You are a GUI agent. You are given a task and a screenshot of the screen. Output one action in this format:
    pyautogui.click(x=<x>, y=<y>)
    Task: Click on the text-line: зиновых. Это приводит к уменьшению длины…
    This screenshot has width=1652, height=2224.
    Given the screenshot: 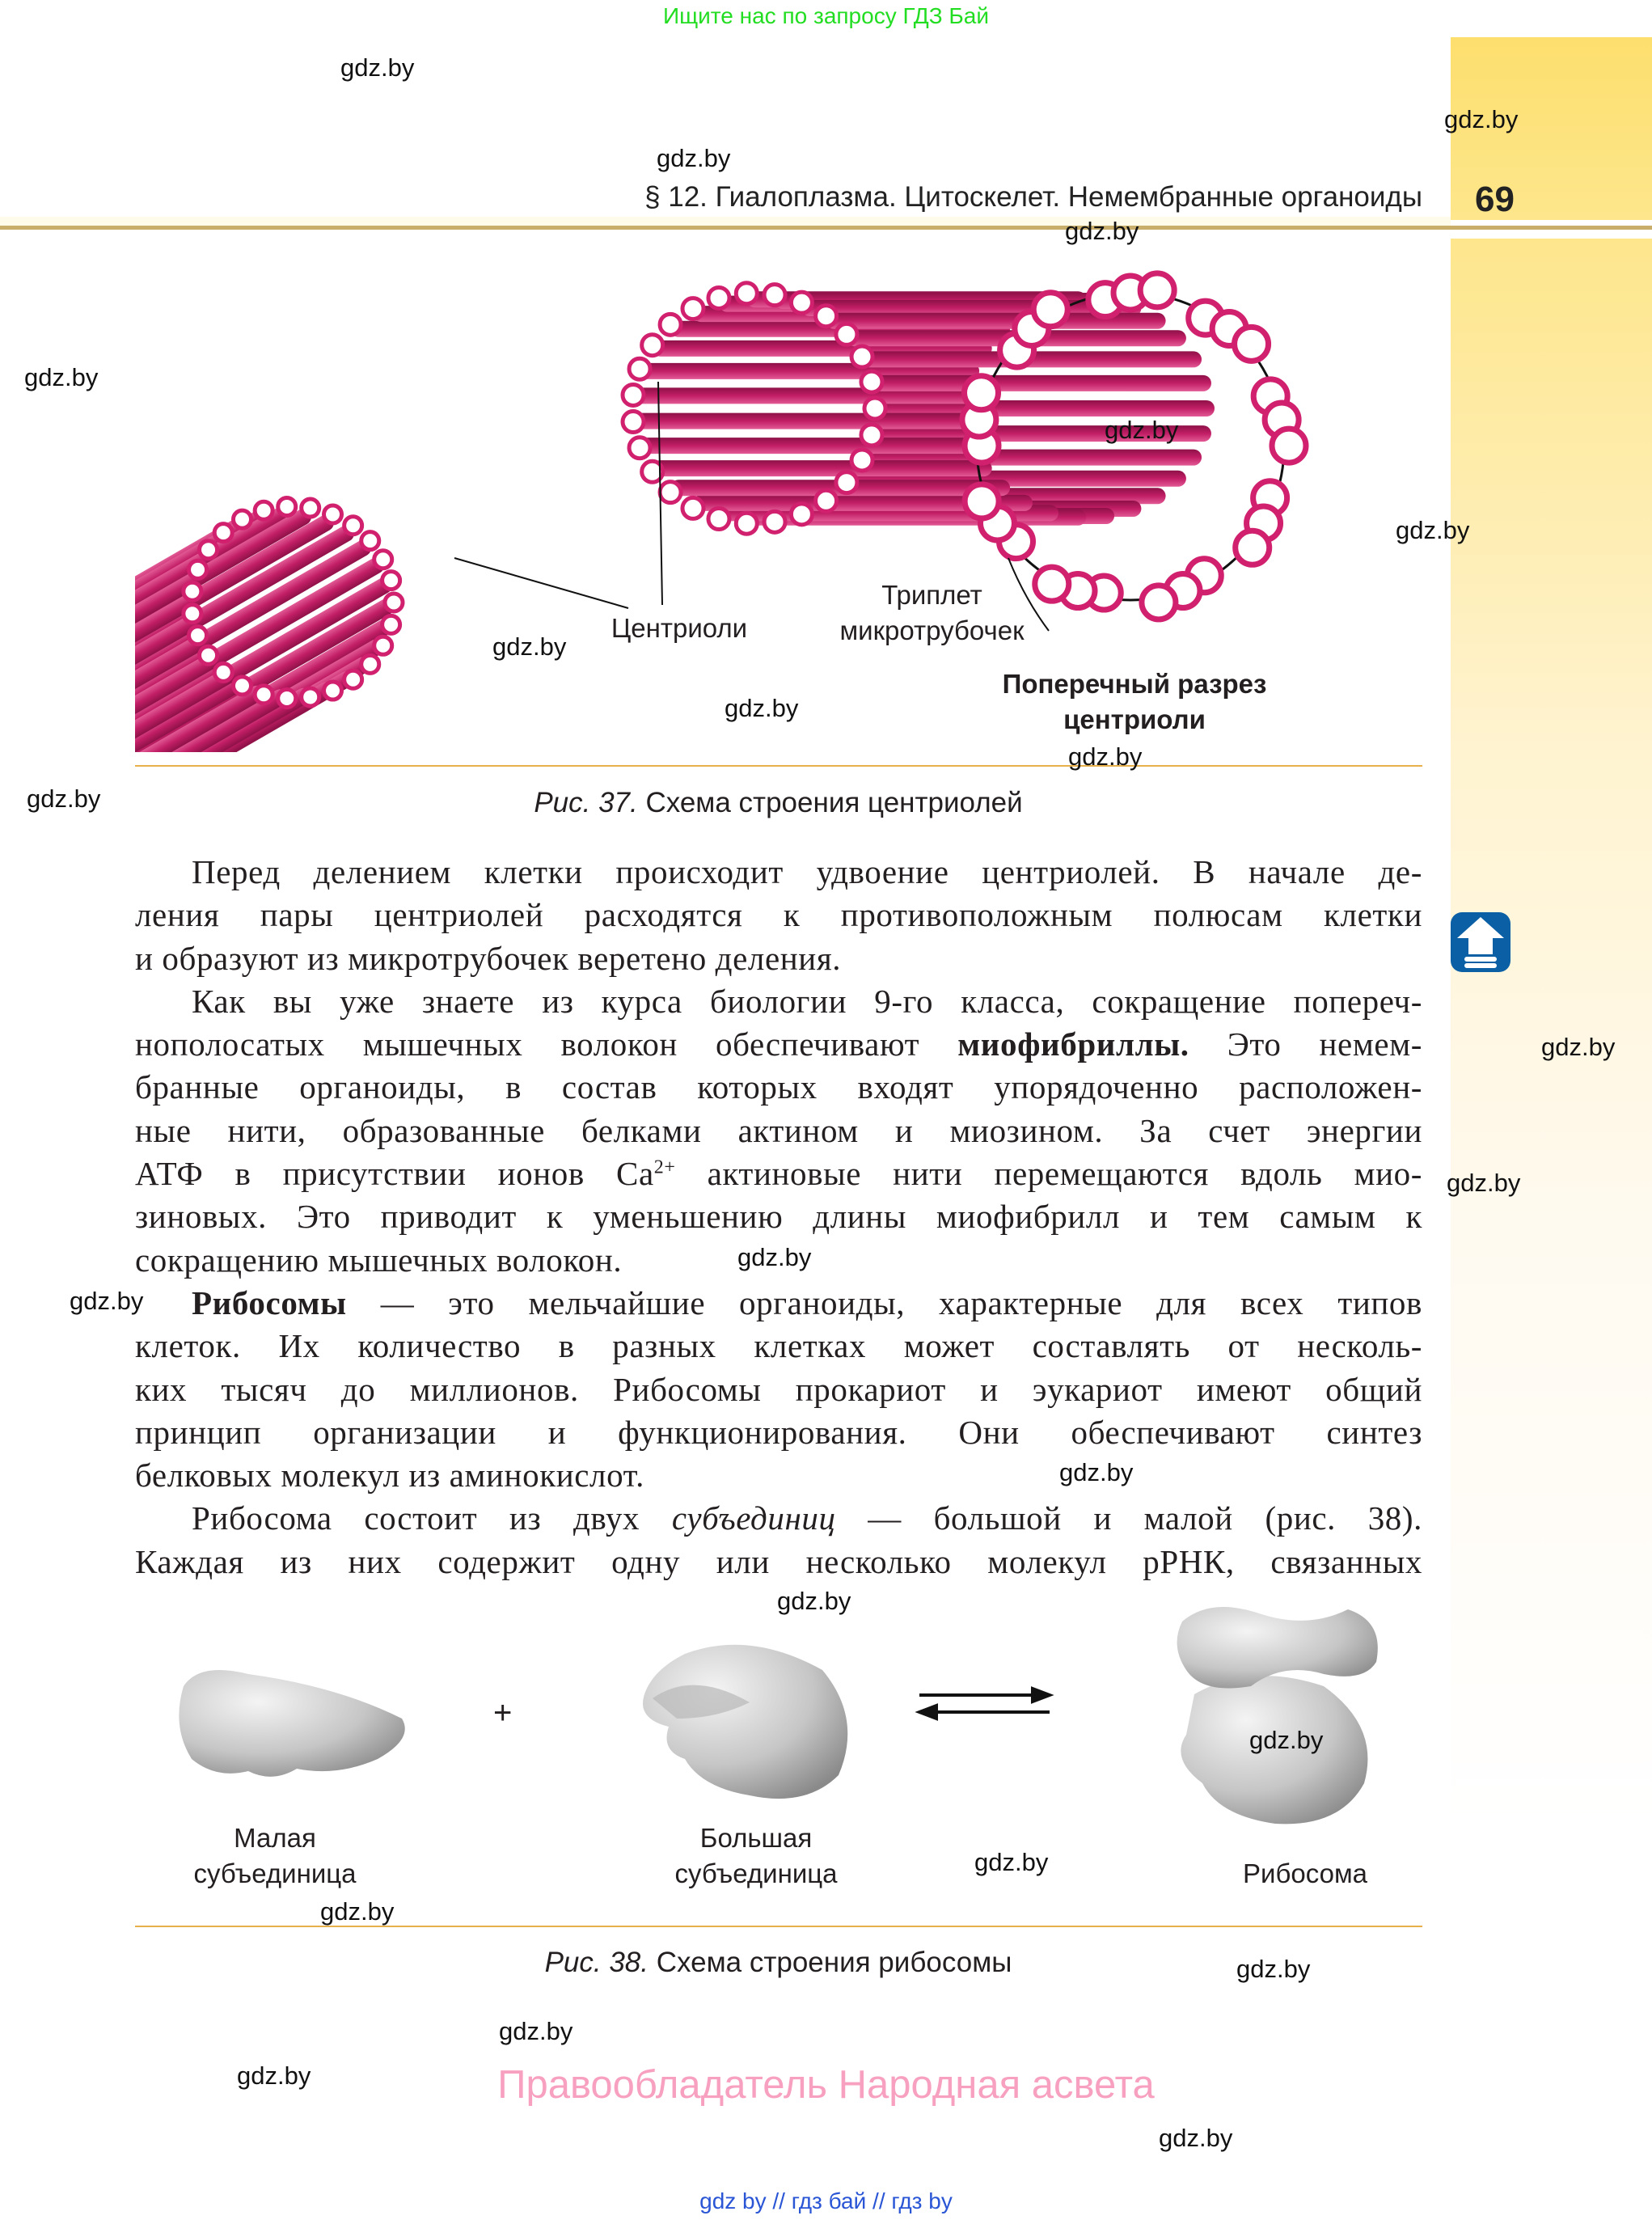 What is the action you would take?
    pyautogui.click(x=778, y=1216)
    